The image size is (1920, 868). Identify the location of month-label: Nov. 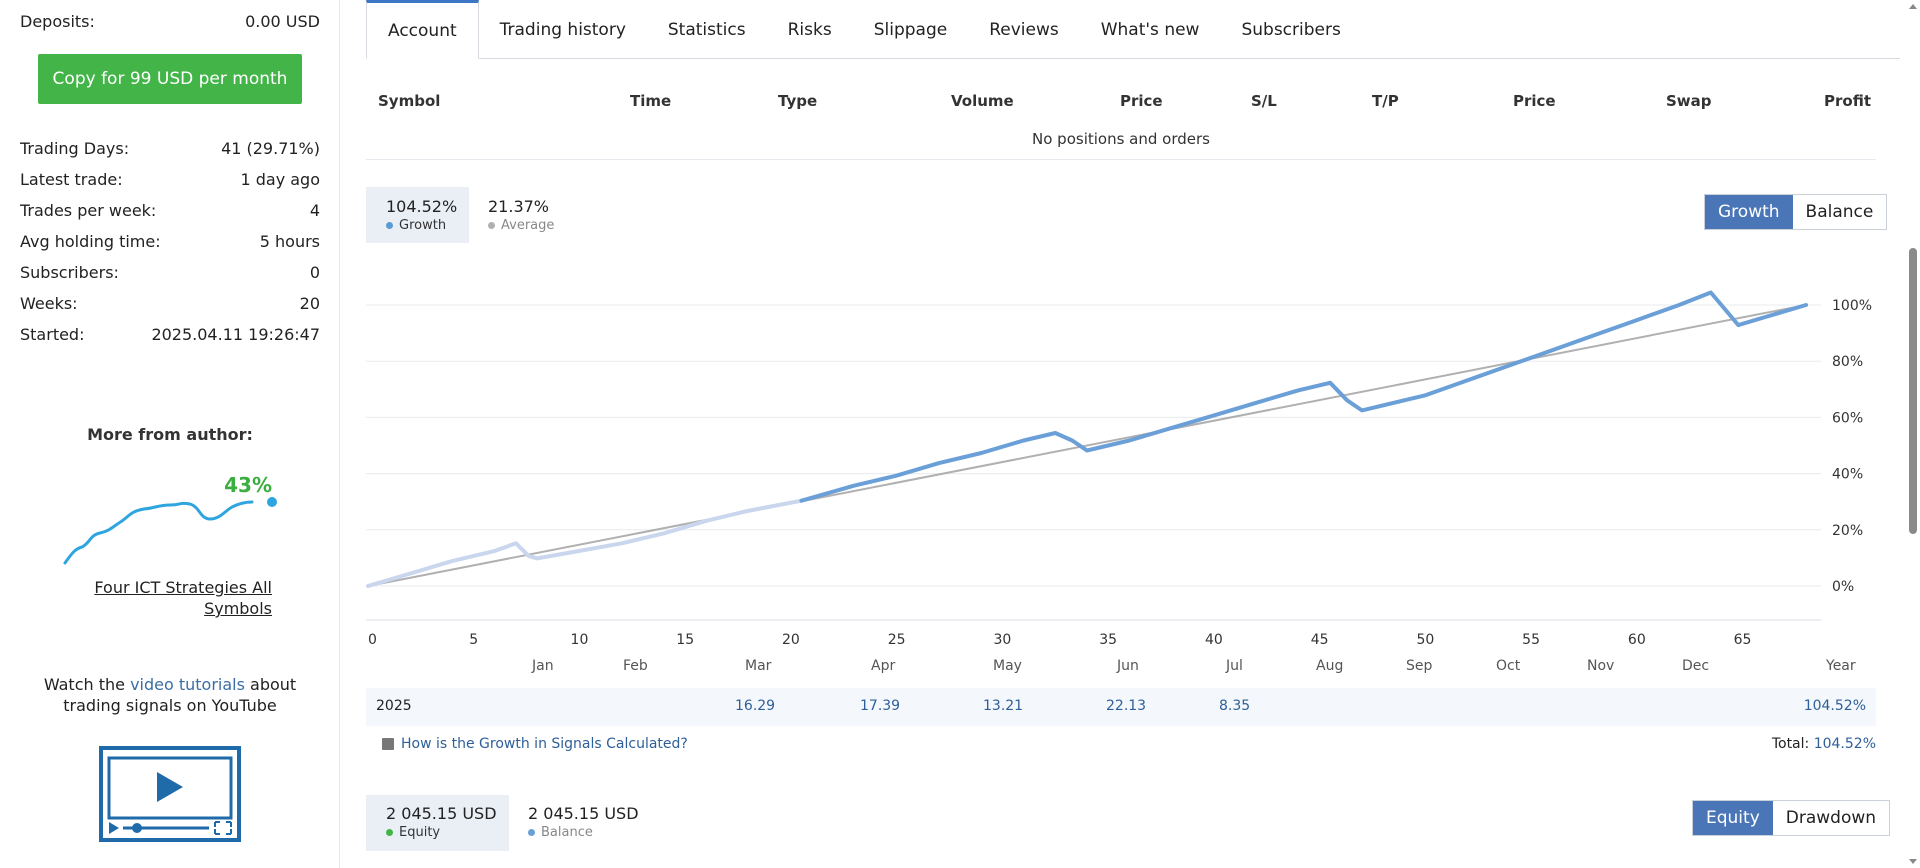
(1601, 666).